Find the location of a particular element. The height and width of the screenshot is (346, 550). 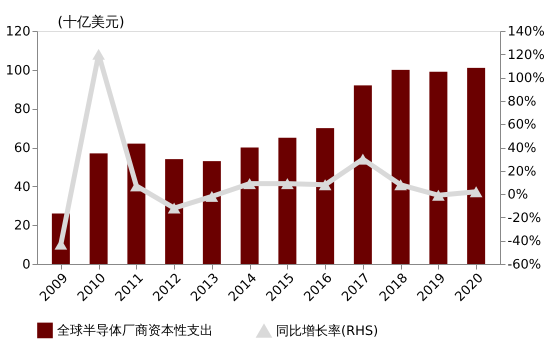

y2-tick-label: 60% is located at coordinates (522, 125).